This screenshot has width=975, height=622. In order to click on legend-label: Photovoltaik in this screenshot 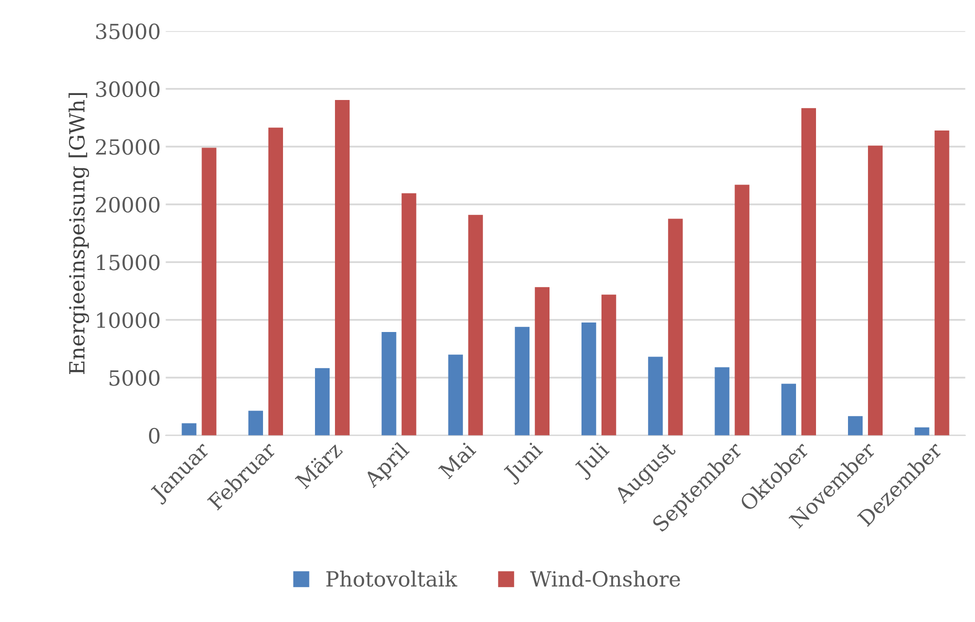, I will do `click(392, 578)`.